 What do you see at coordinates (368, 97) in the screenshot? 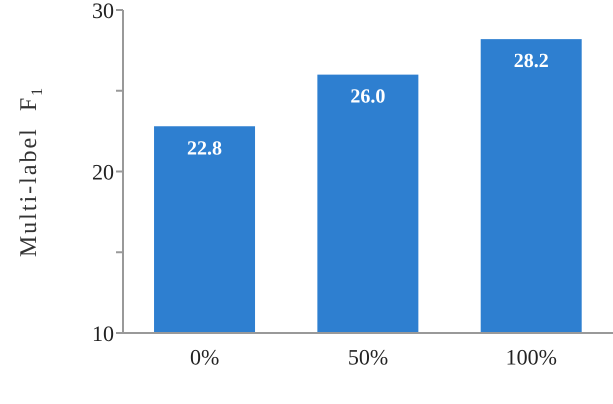
I see `data-label: 26.0` at bounding box center [368, 97].